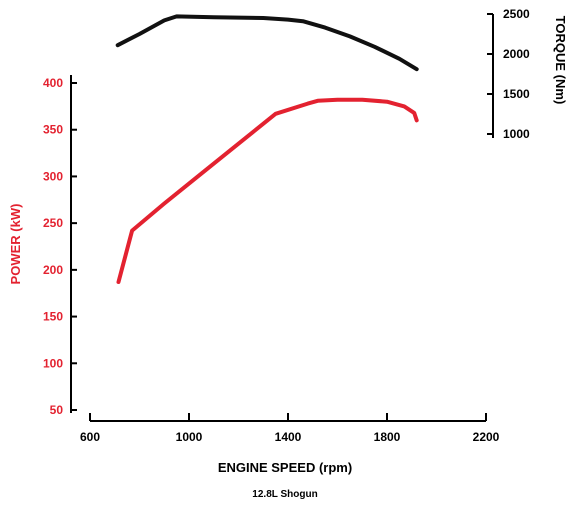 Image resolution: width=570 pixels, height=507 pixels. Describe the element at coordinates (53, 223) in the screenshot. I see `power-tick-label: 250` at that location.